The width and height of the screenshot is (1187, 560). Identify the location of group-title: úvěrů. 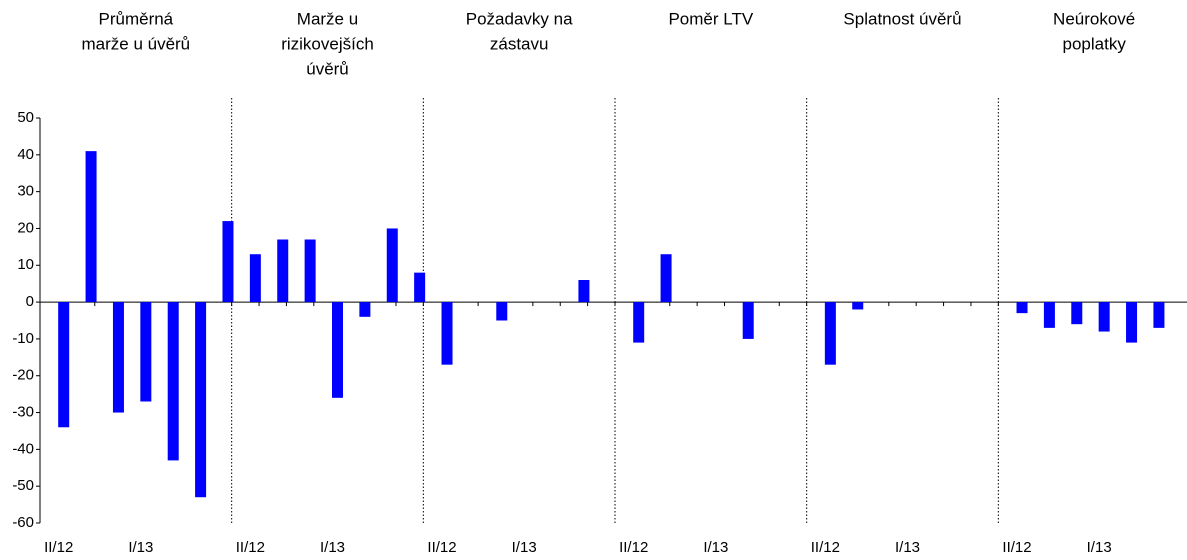
(327, 68).